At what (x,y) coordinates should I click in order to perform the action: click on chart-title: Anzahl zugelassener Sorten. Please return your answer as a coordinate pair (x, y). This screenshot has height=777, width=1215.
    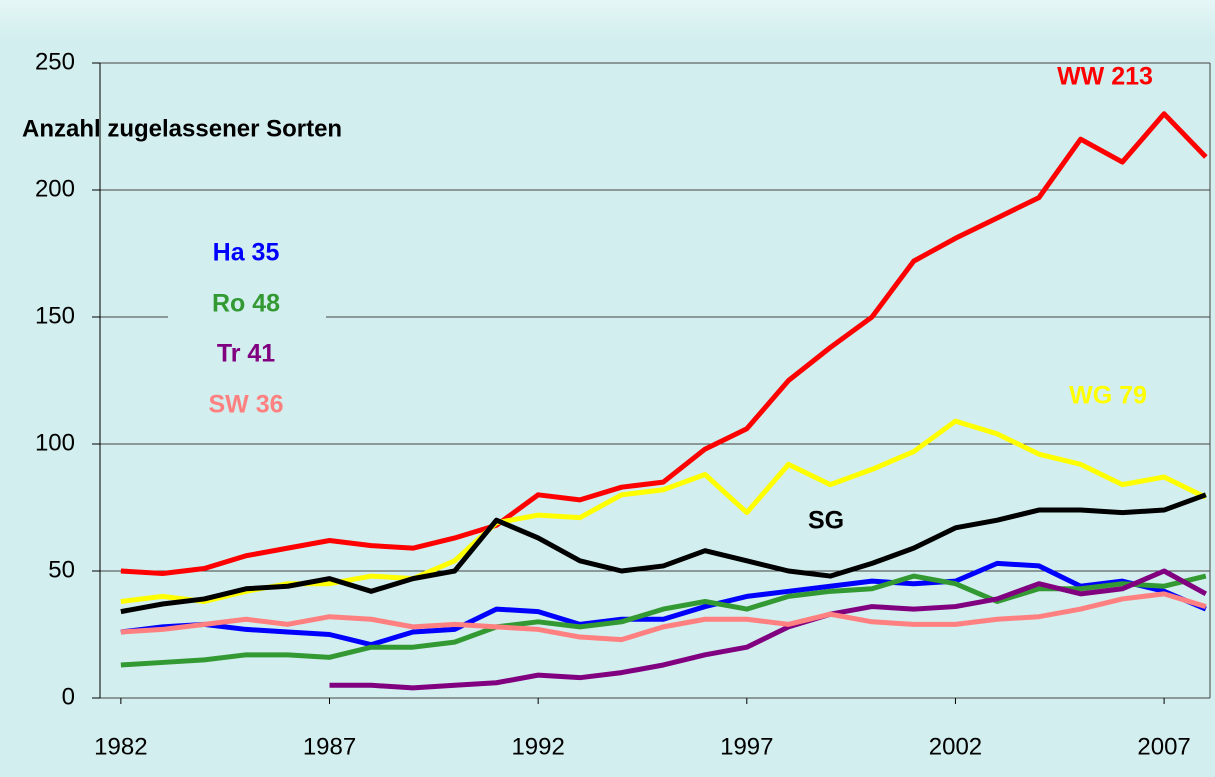
    Looking at the image, I should click on (182, 128).